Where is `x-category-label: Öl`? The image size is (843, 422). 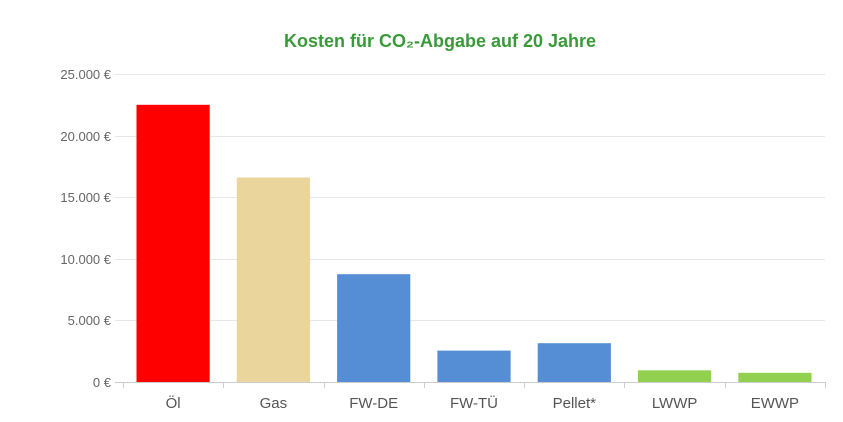 x-category-label: Öl is located at coordinates (173, 403).